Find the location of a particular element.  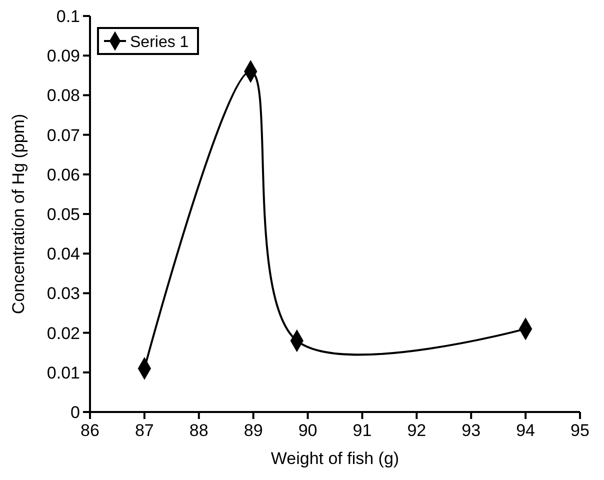

x-tick-label: 90 is located at coordinates (308, 430).